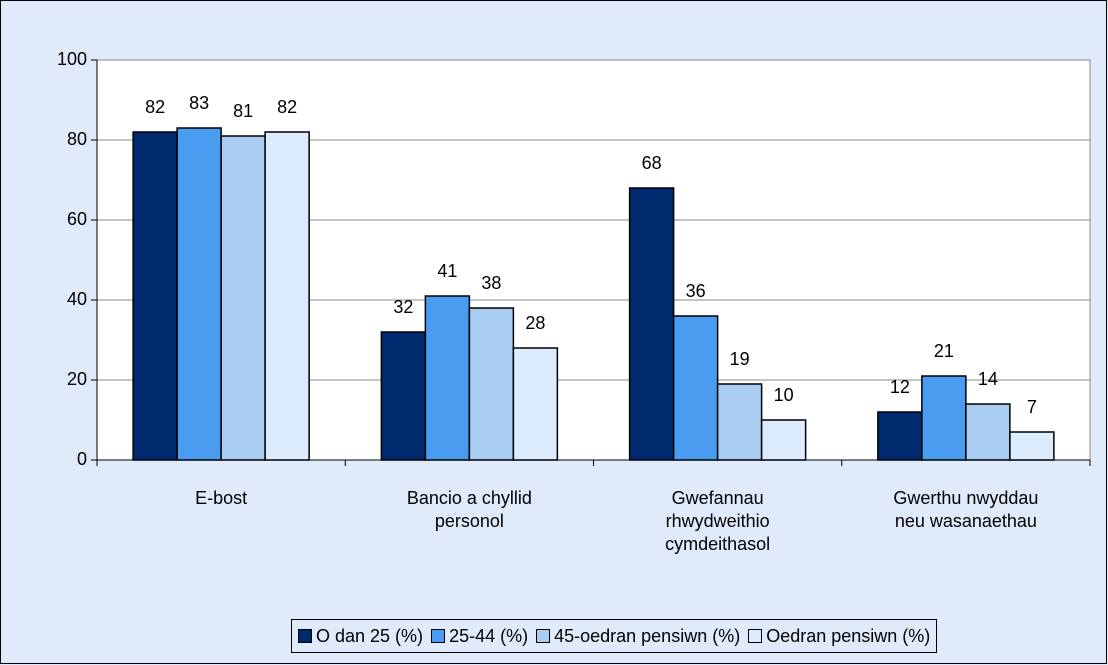  Describe the element at coordinates (489, 635) in the screenshot. I see `legend-label: 25-44 (%)` at that location.